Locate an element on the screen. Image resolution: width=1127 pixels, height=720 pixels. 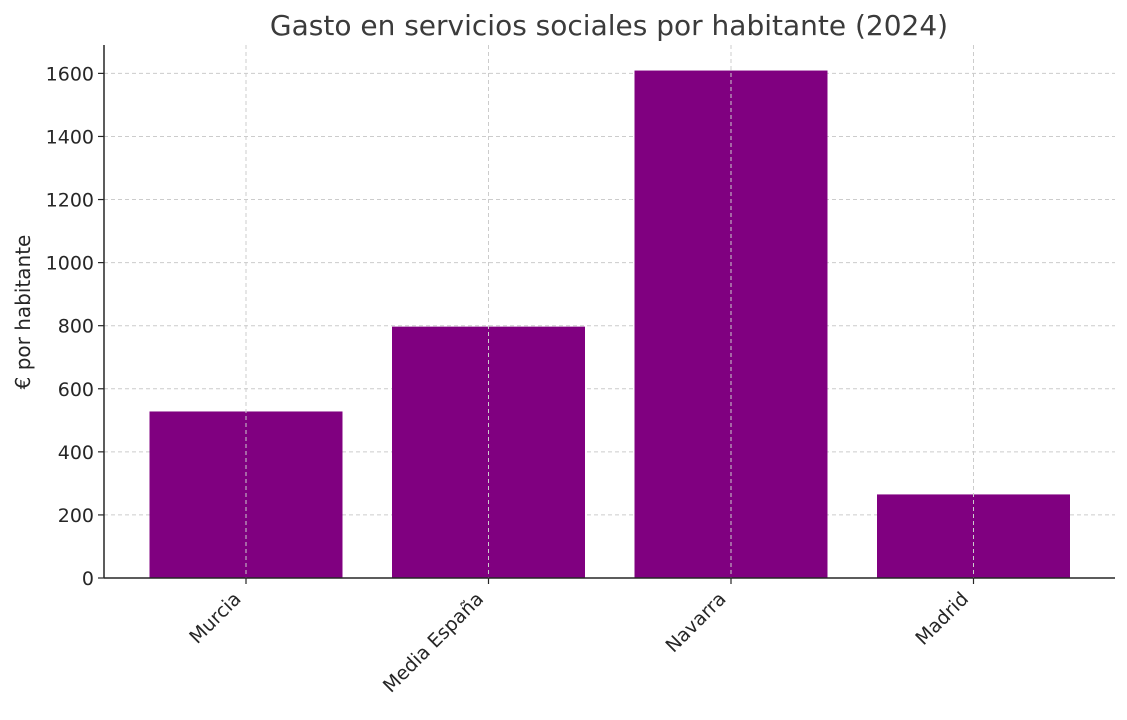
x-tick-label: Navarra is located at coordinates (695, 622).